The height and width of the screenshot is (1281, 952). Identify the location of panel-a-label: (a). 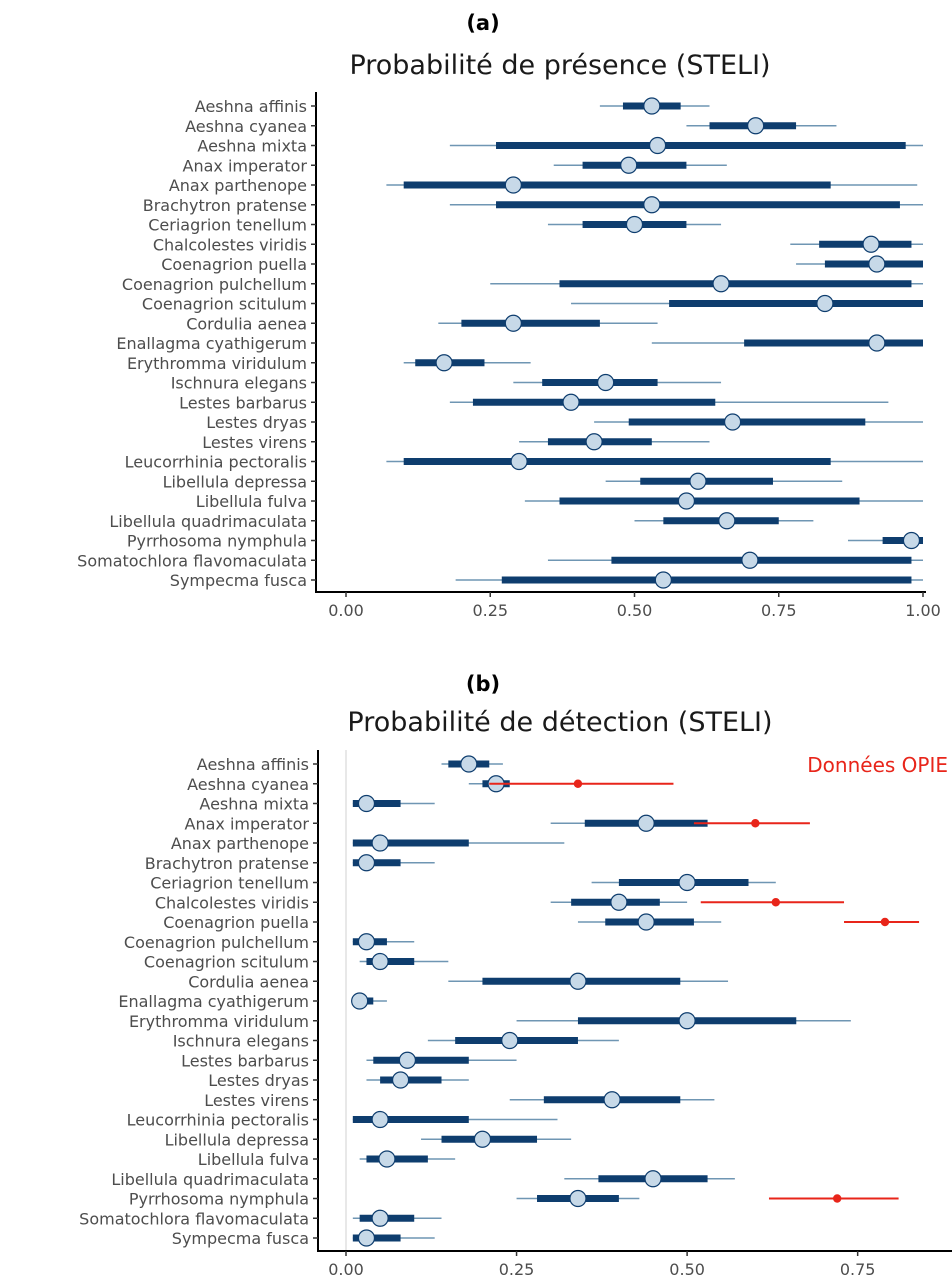
(482, 23).